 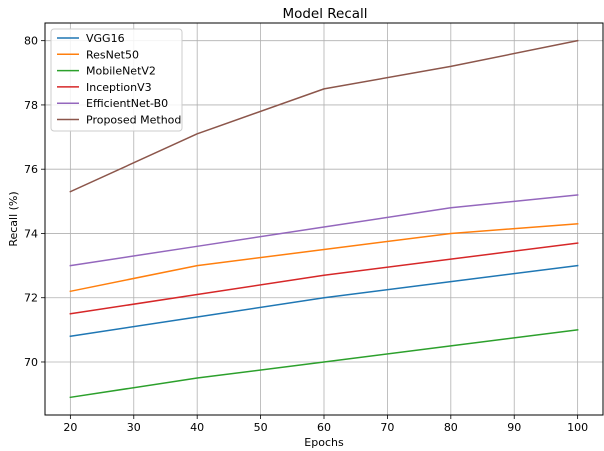 I want to click on series-line-mobilenetv2, so click(x=324, y=364).